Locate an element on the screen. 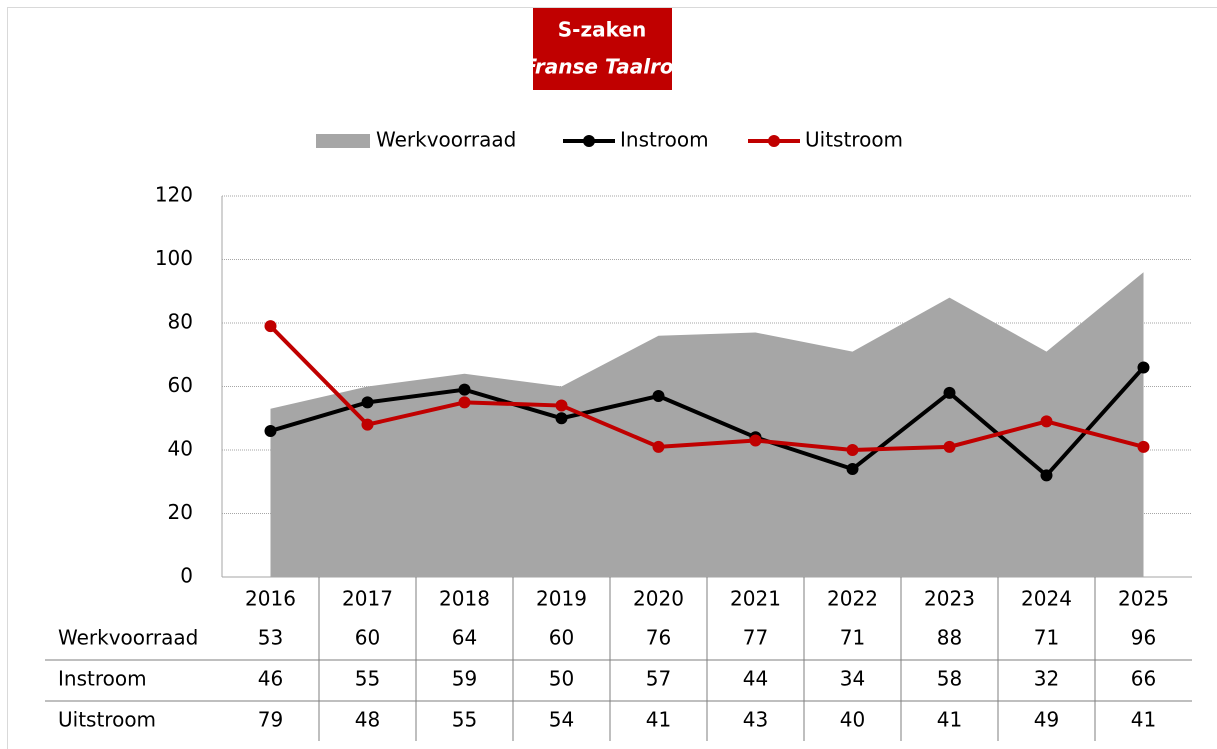 Image resolution: width=1217 pixels, height=749 pixels. table-cell: 46 is located at coordinates (270, 679).